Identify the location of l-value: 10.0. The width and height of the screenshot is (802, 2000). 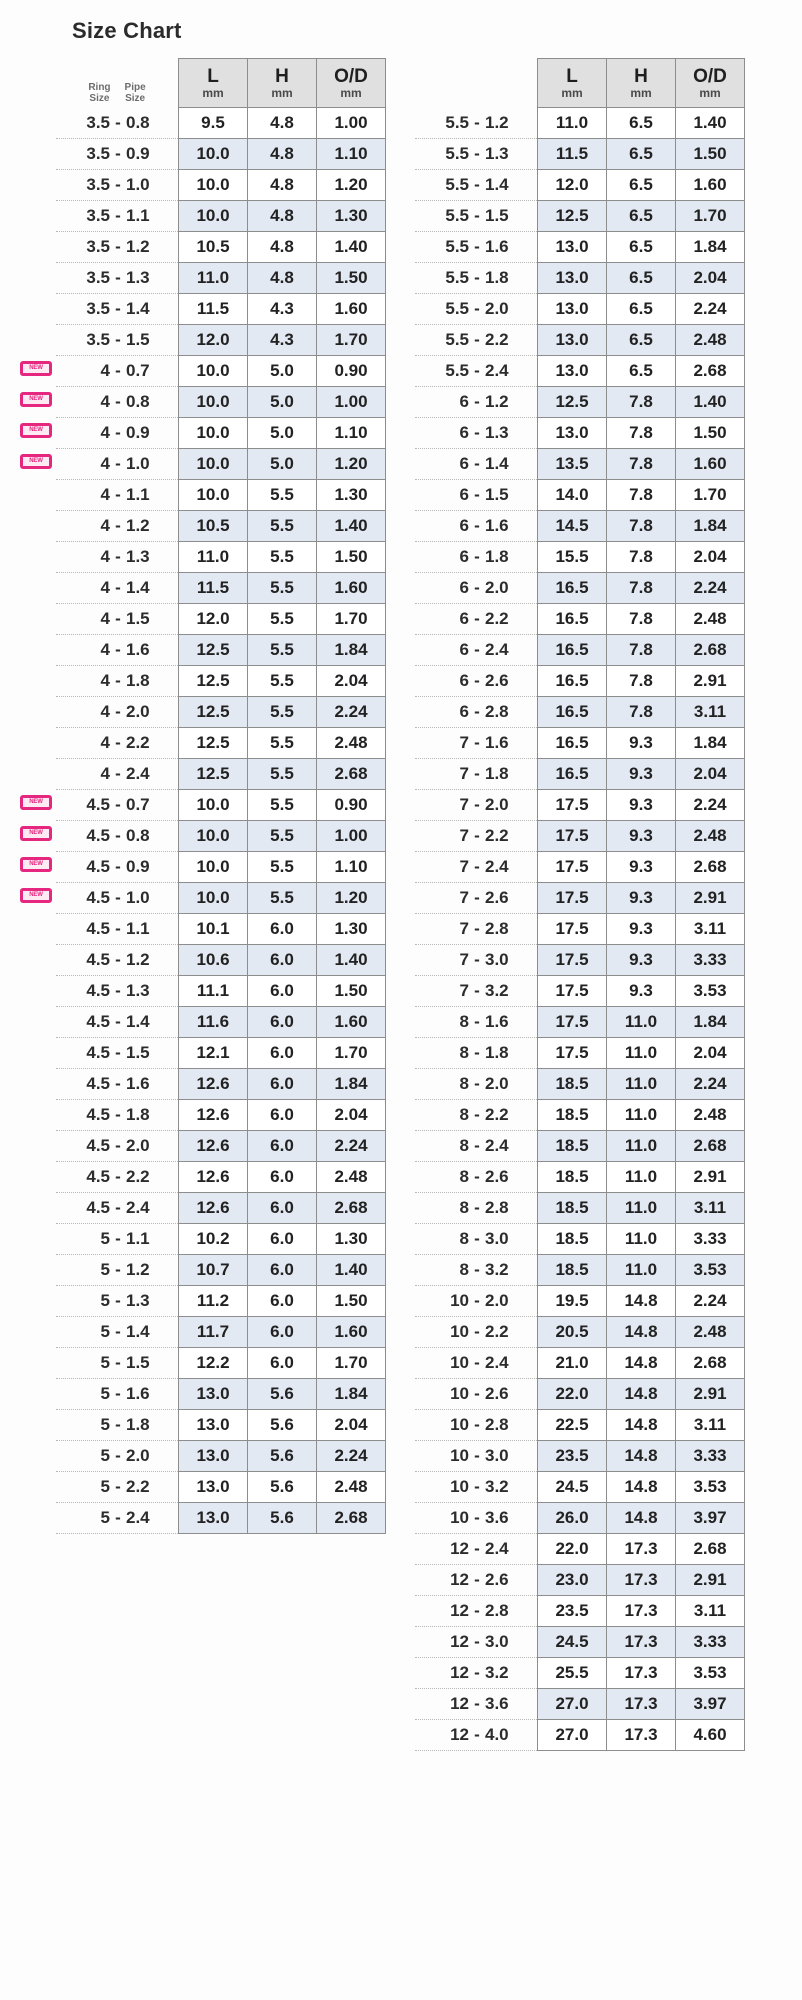
(213, 464).